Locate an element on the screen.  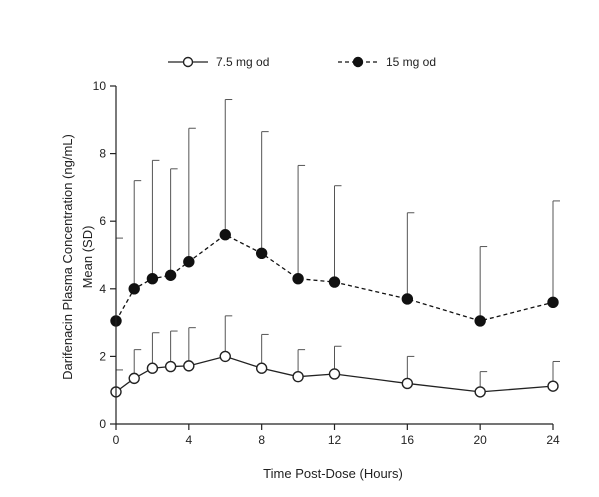
y-axis-title-line1: Darifenacin Plasma Concentration (ng/mL) is located at coordinates (67, 257).